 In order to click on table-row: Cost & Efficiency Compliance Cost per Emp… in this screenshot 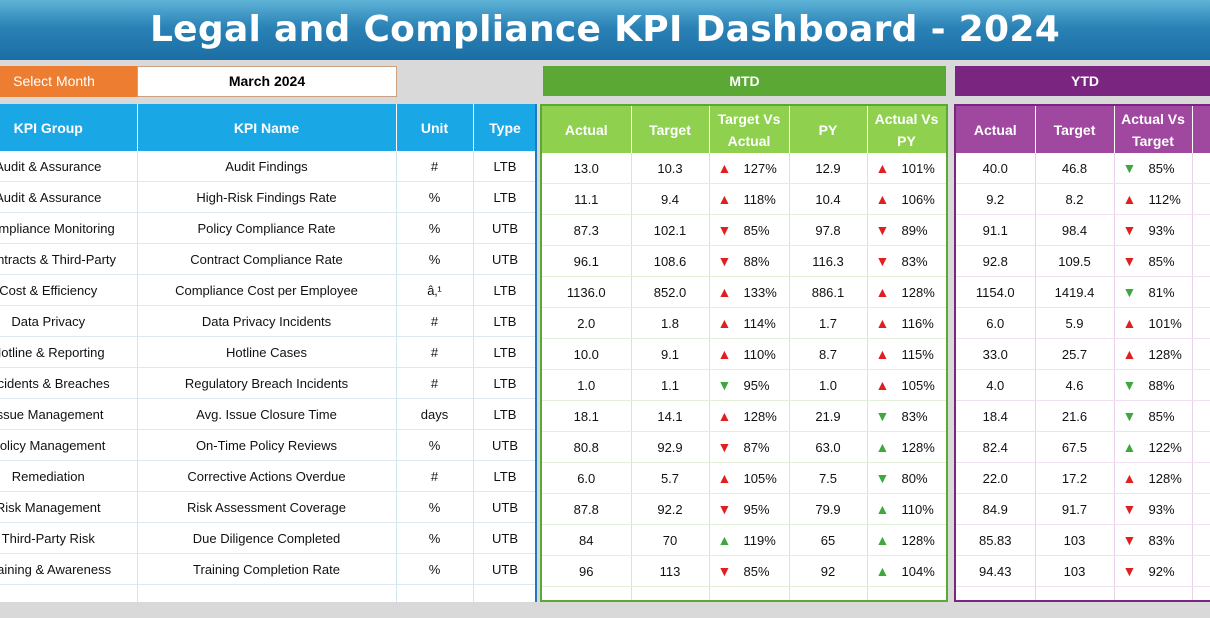, I will do `click(267, 290)`.